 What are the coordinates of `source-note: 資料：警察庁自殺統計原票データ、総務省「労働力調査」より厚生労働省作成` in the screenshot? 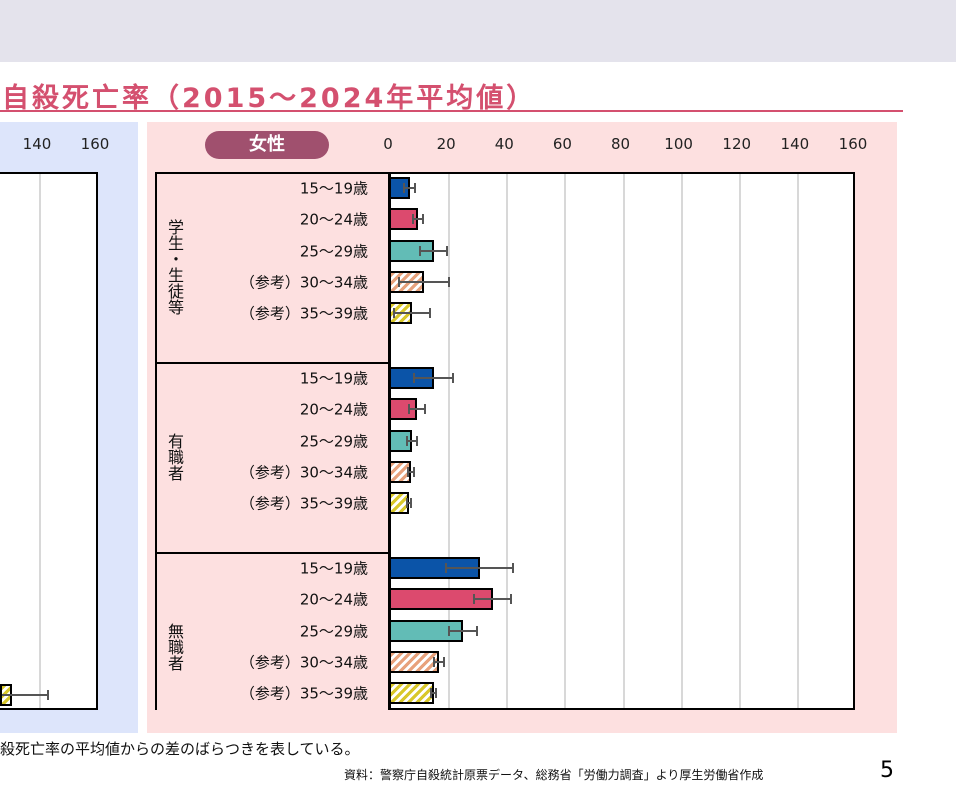 It's located at (554, 775).